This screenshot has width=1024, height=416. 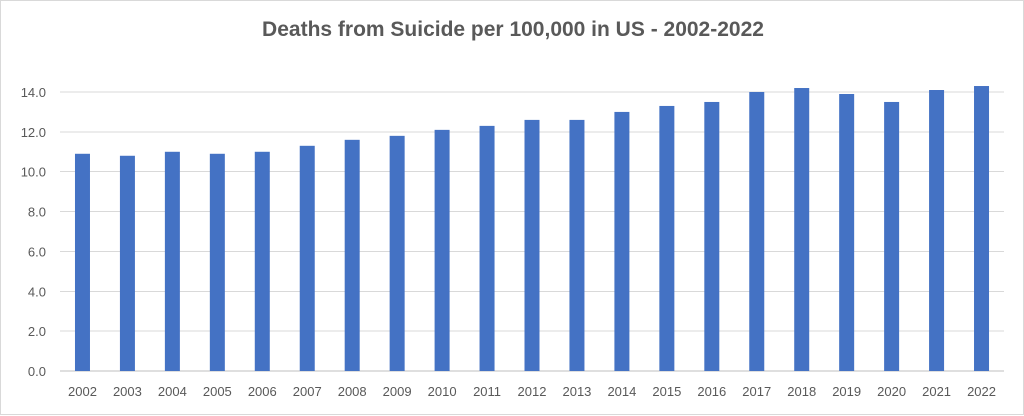 What do you see at coordinates (576, 391) in the screenshot?
I see `x-tick-label: 2013` at bounding box center [576, 391].